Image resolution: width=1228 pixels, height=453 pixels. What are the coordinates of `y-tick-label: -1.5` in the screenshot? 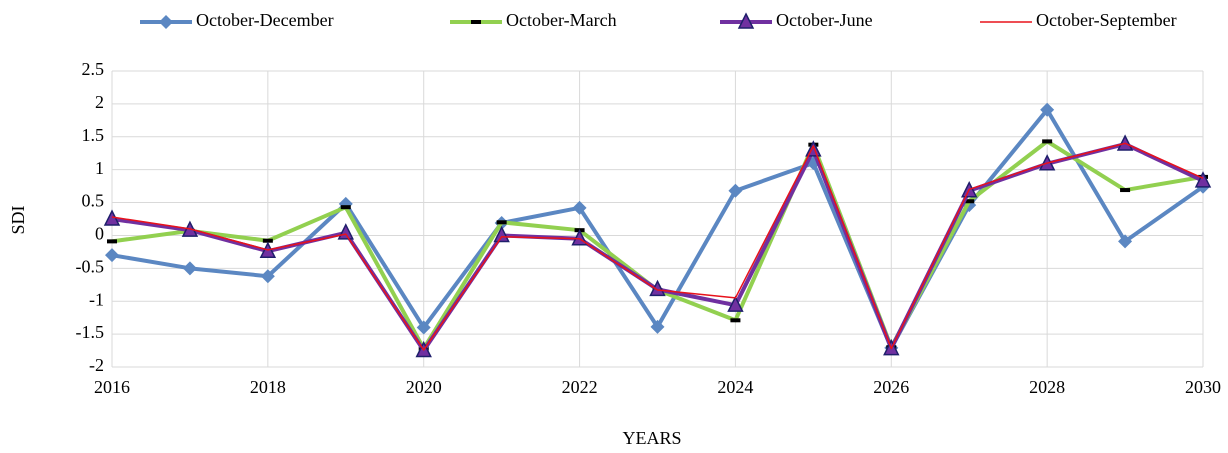 It's located at (90, 332).